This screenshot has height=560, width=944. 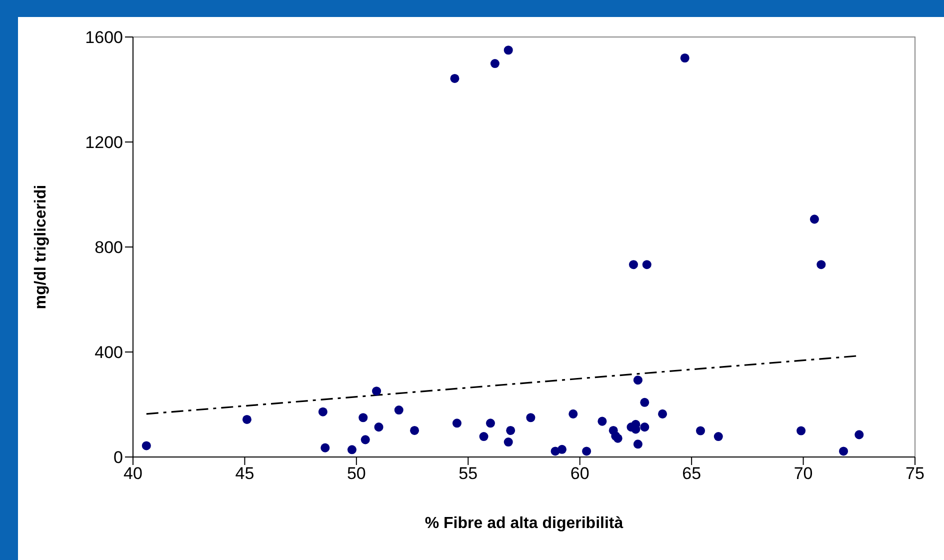 I want to click on y-tick-label: 0, so click(x=118, y=458).